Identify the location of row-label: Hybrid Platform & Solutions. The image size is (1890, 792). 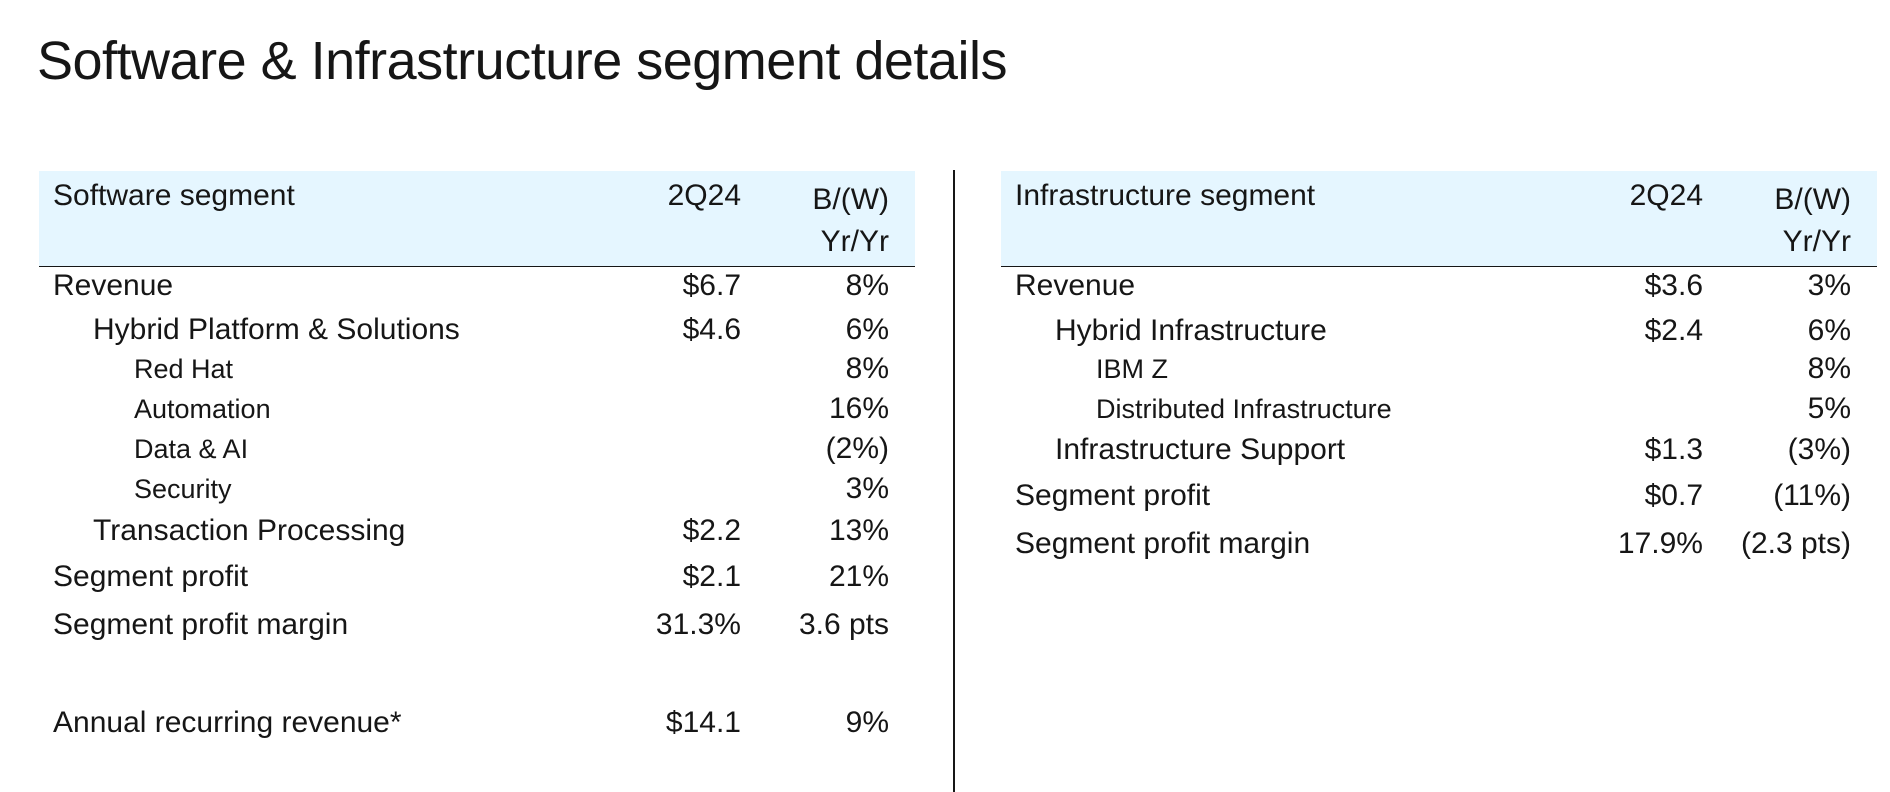
(276, 329).